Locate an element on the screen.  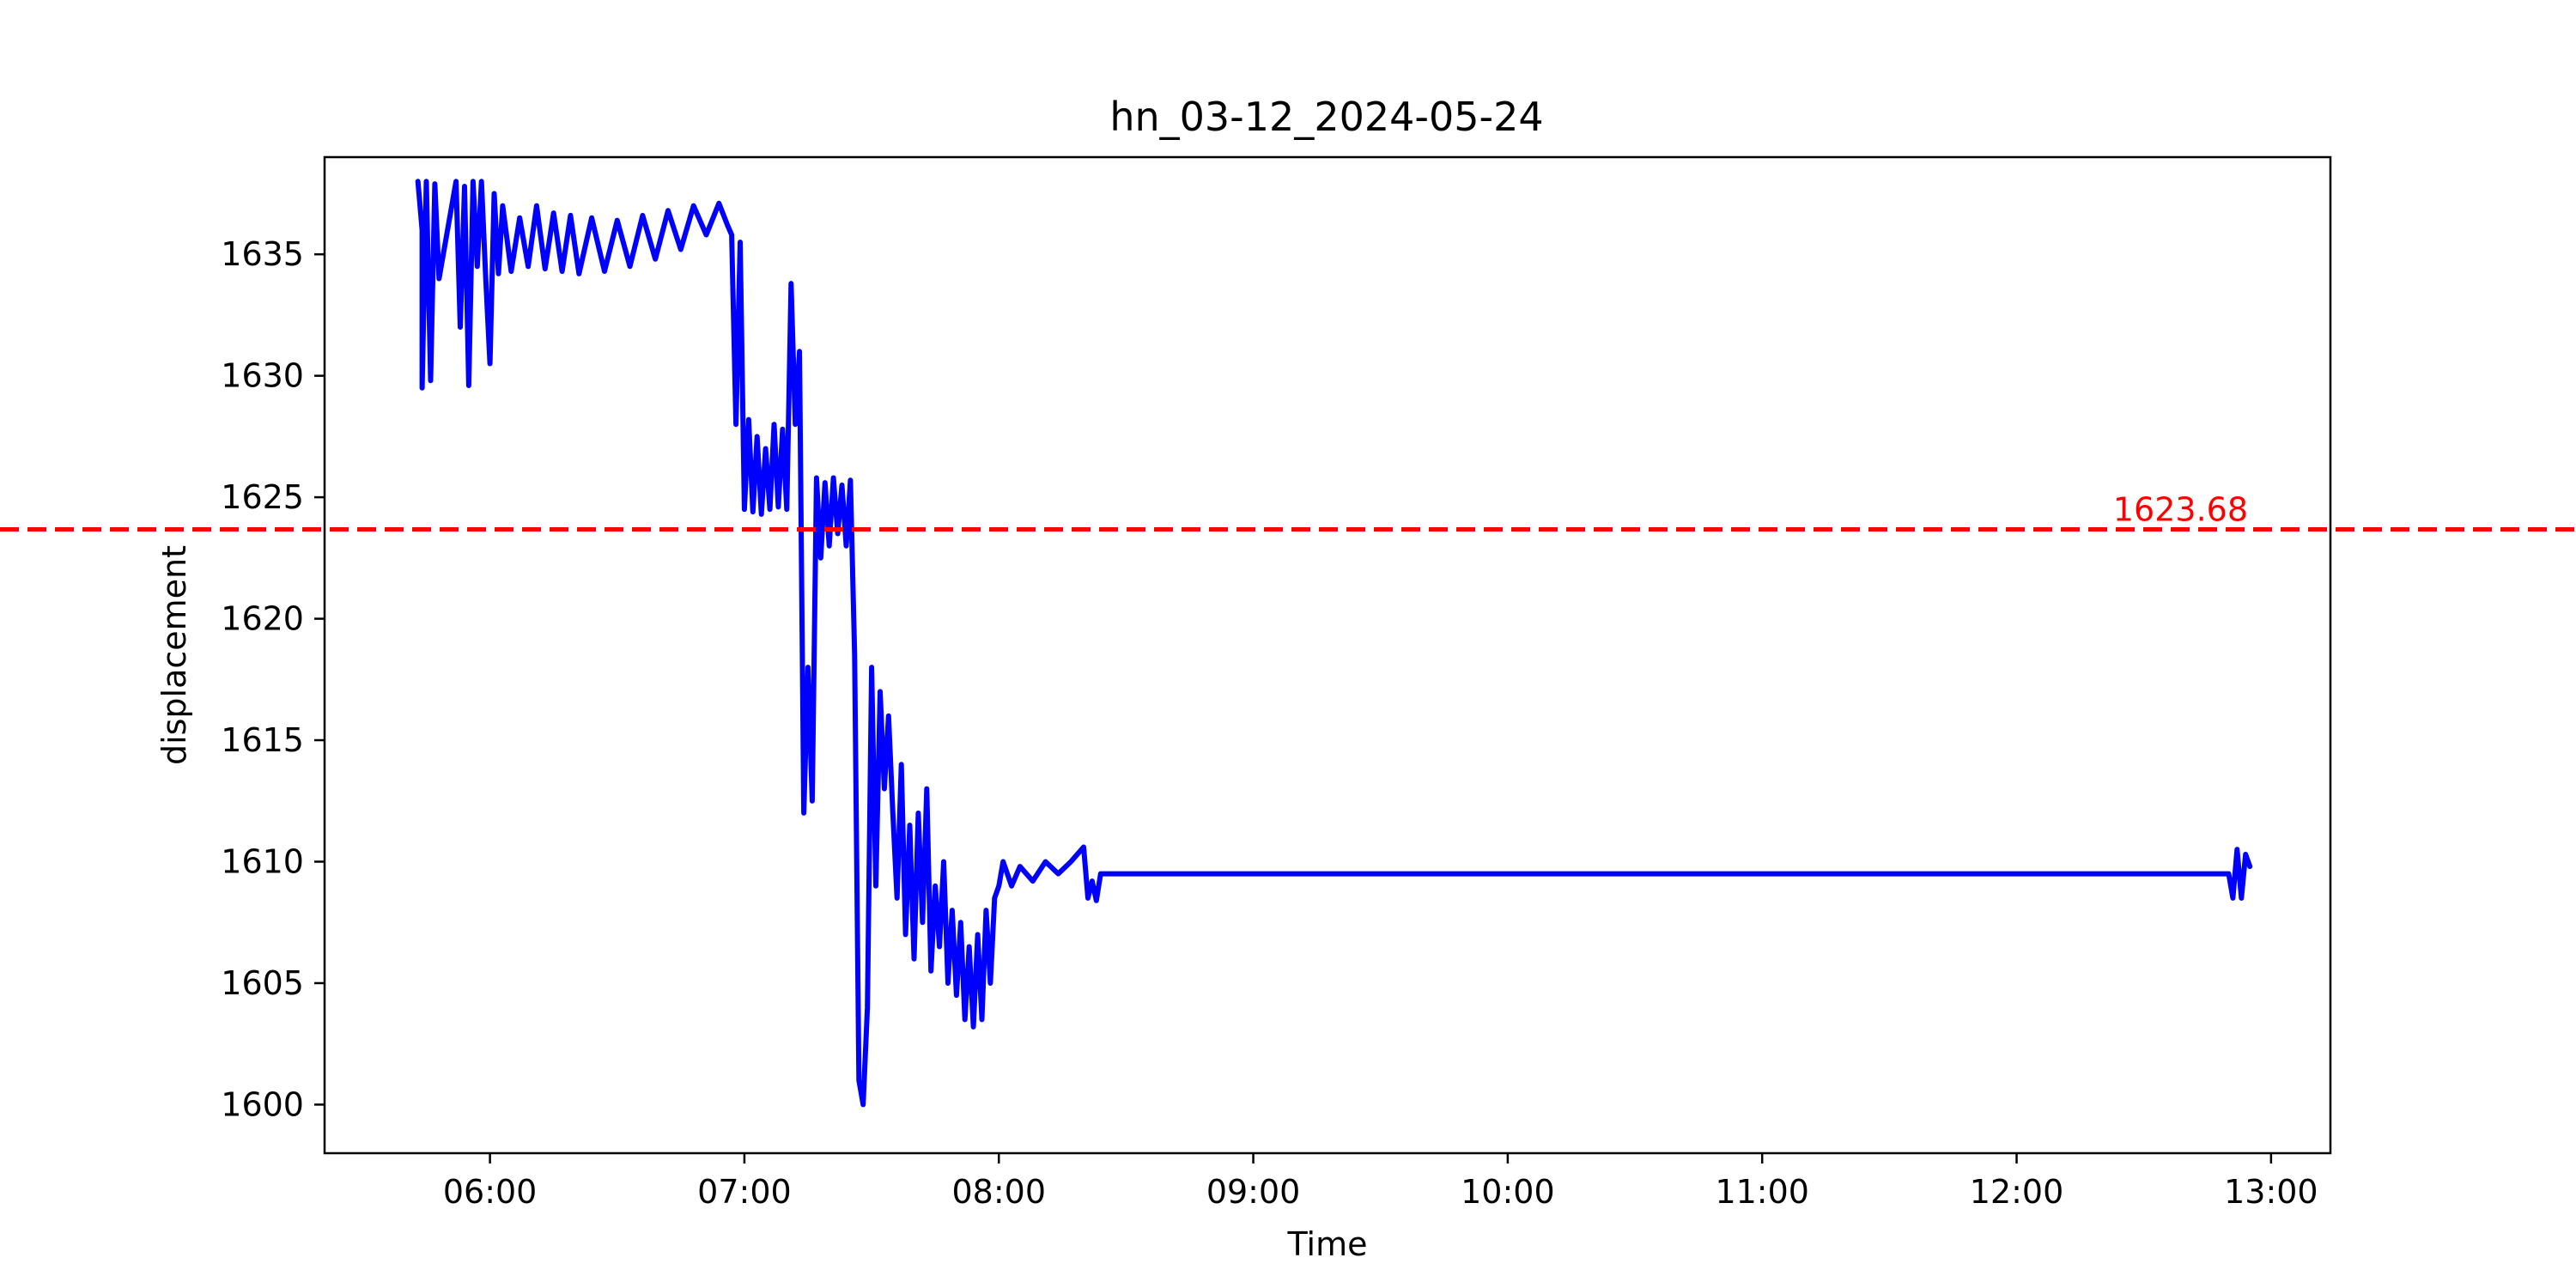
y-tick-label: 1600 is located at coordinates (262, 1104).